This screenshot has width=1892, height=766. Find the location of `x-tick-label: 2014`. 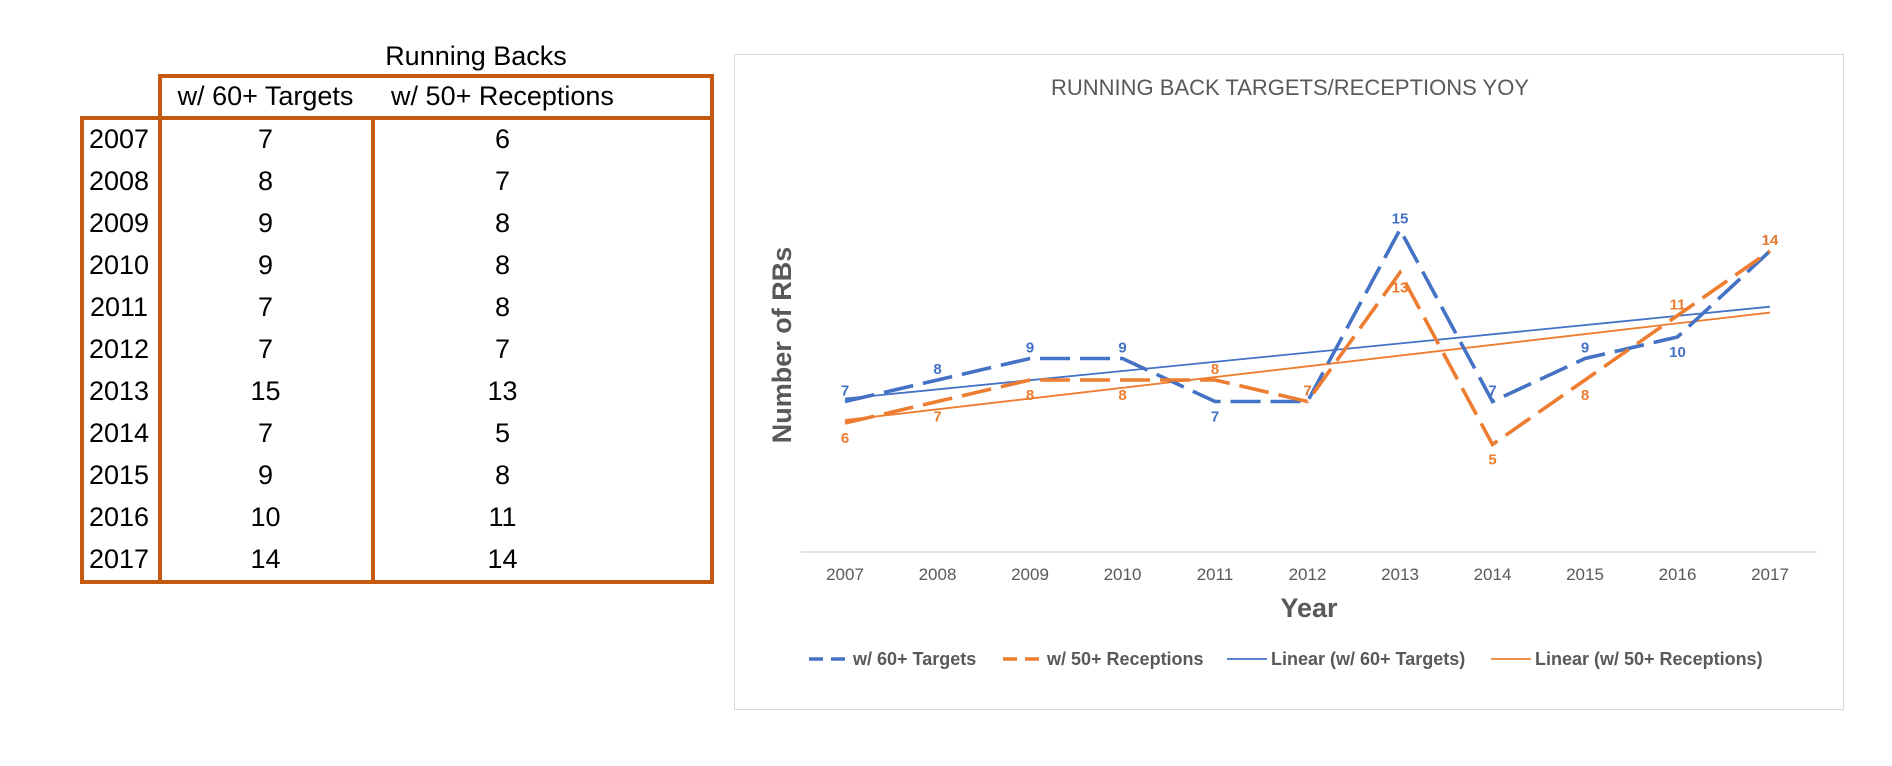

x-tick-label: 2014 is located at coordinates (1493, 574).